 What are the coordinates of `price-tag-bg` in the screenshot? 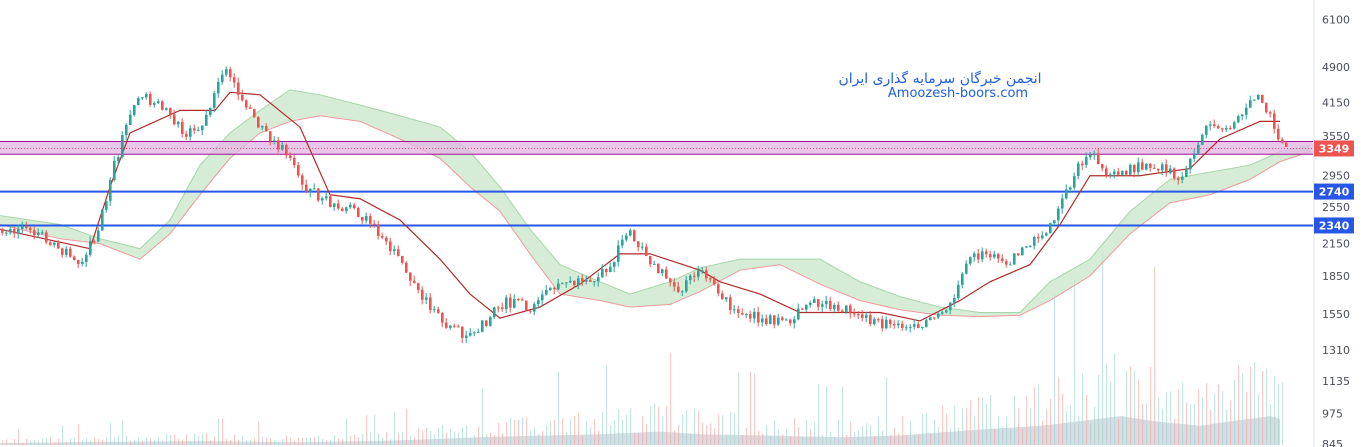 It's located at (1334, 191).